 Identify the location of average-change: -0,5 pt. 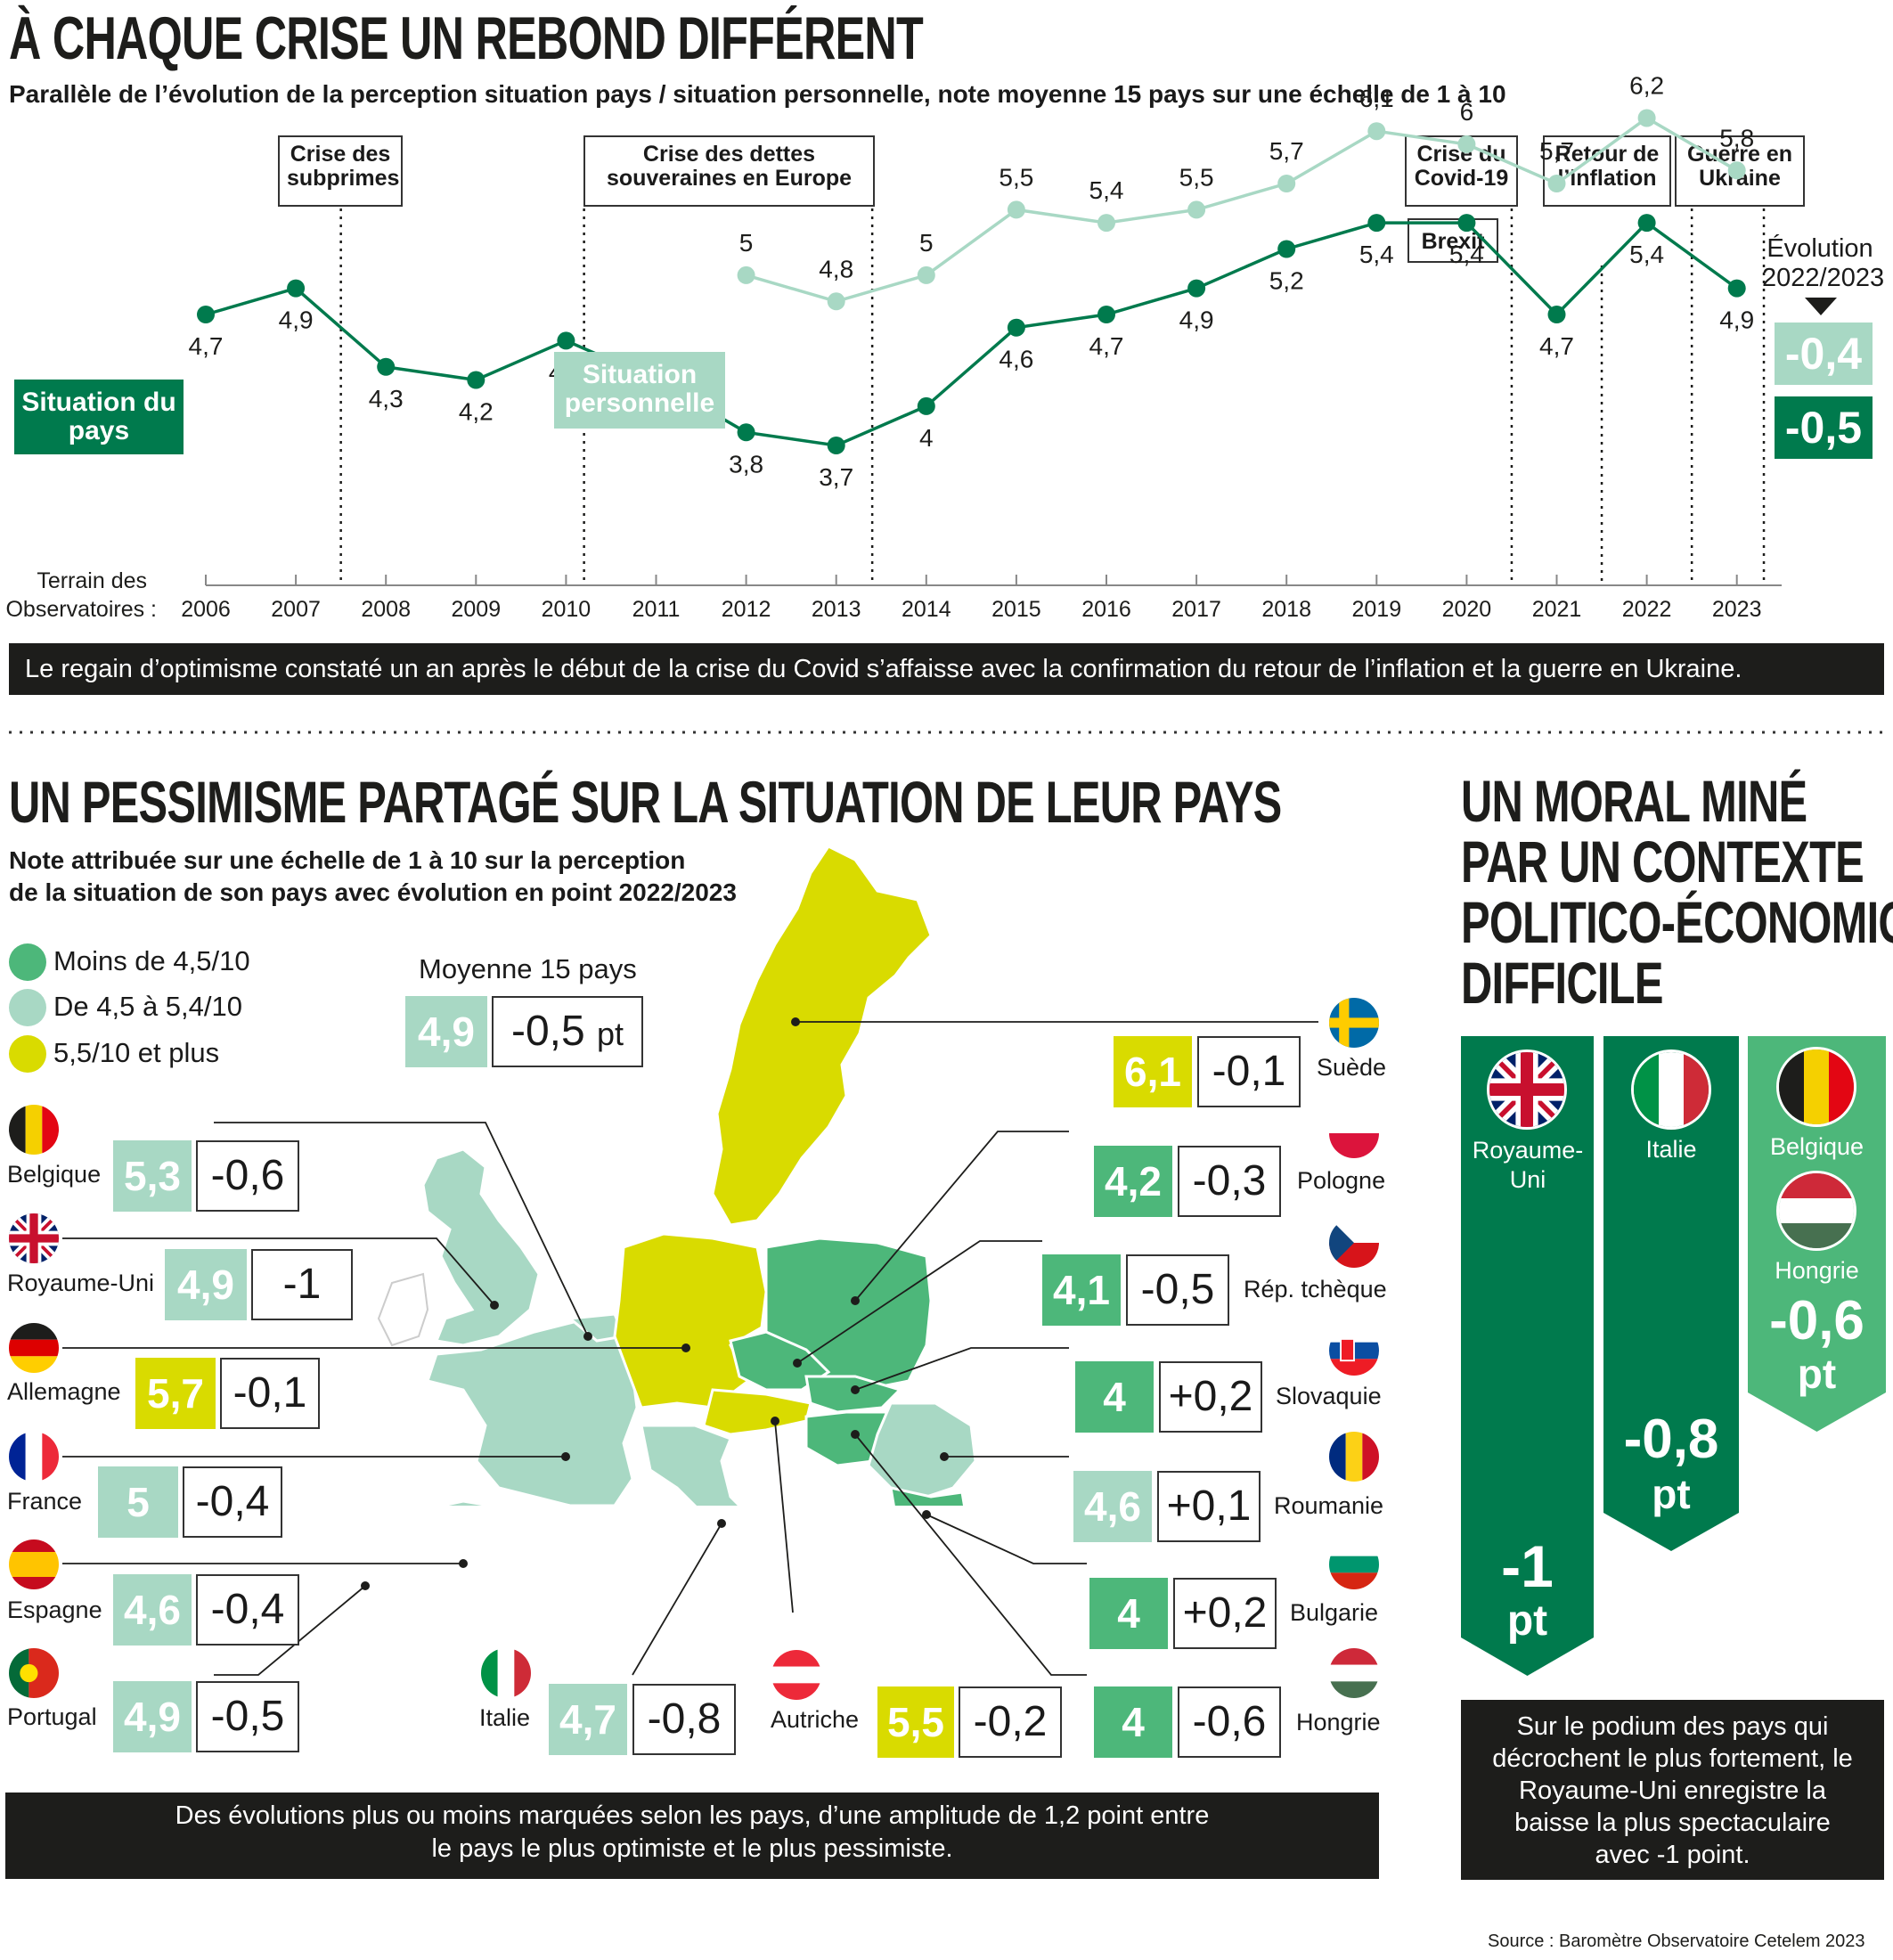
(567, 1031).